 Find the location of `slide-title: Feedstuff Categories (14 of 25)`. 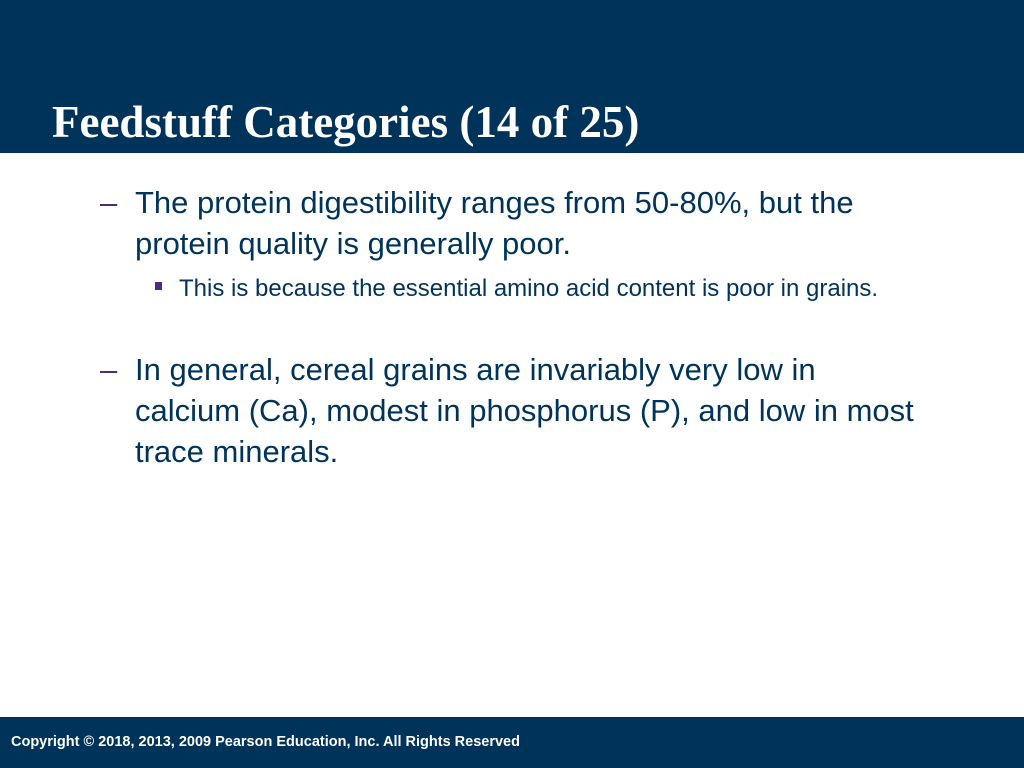

slide-title: Feedstuff Categories (14 of 25) is located at coordinates (346, 122).